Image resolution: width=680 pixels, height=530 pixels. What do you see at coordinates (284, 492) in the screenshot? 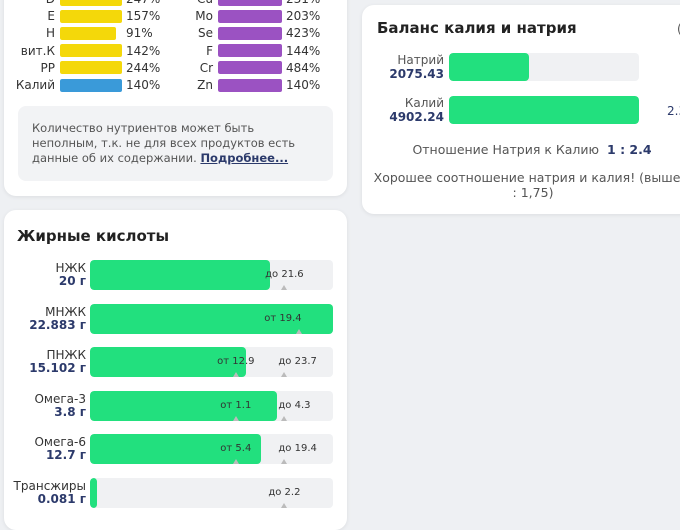
I see `range-max-label: до 2.2` at bounding box center [284, 492].